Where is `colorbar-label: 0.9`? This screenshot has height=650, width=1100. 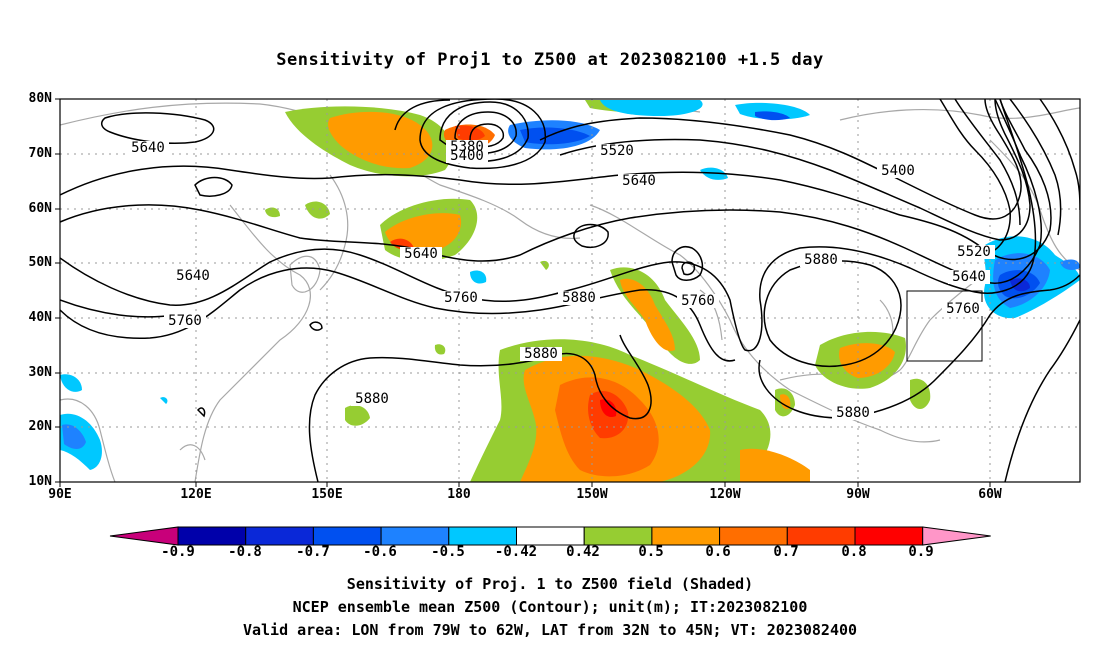
colorbar-label: 0.9 is located at coordinates (921, 552).